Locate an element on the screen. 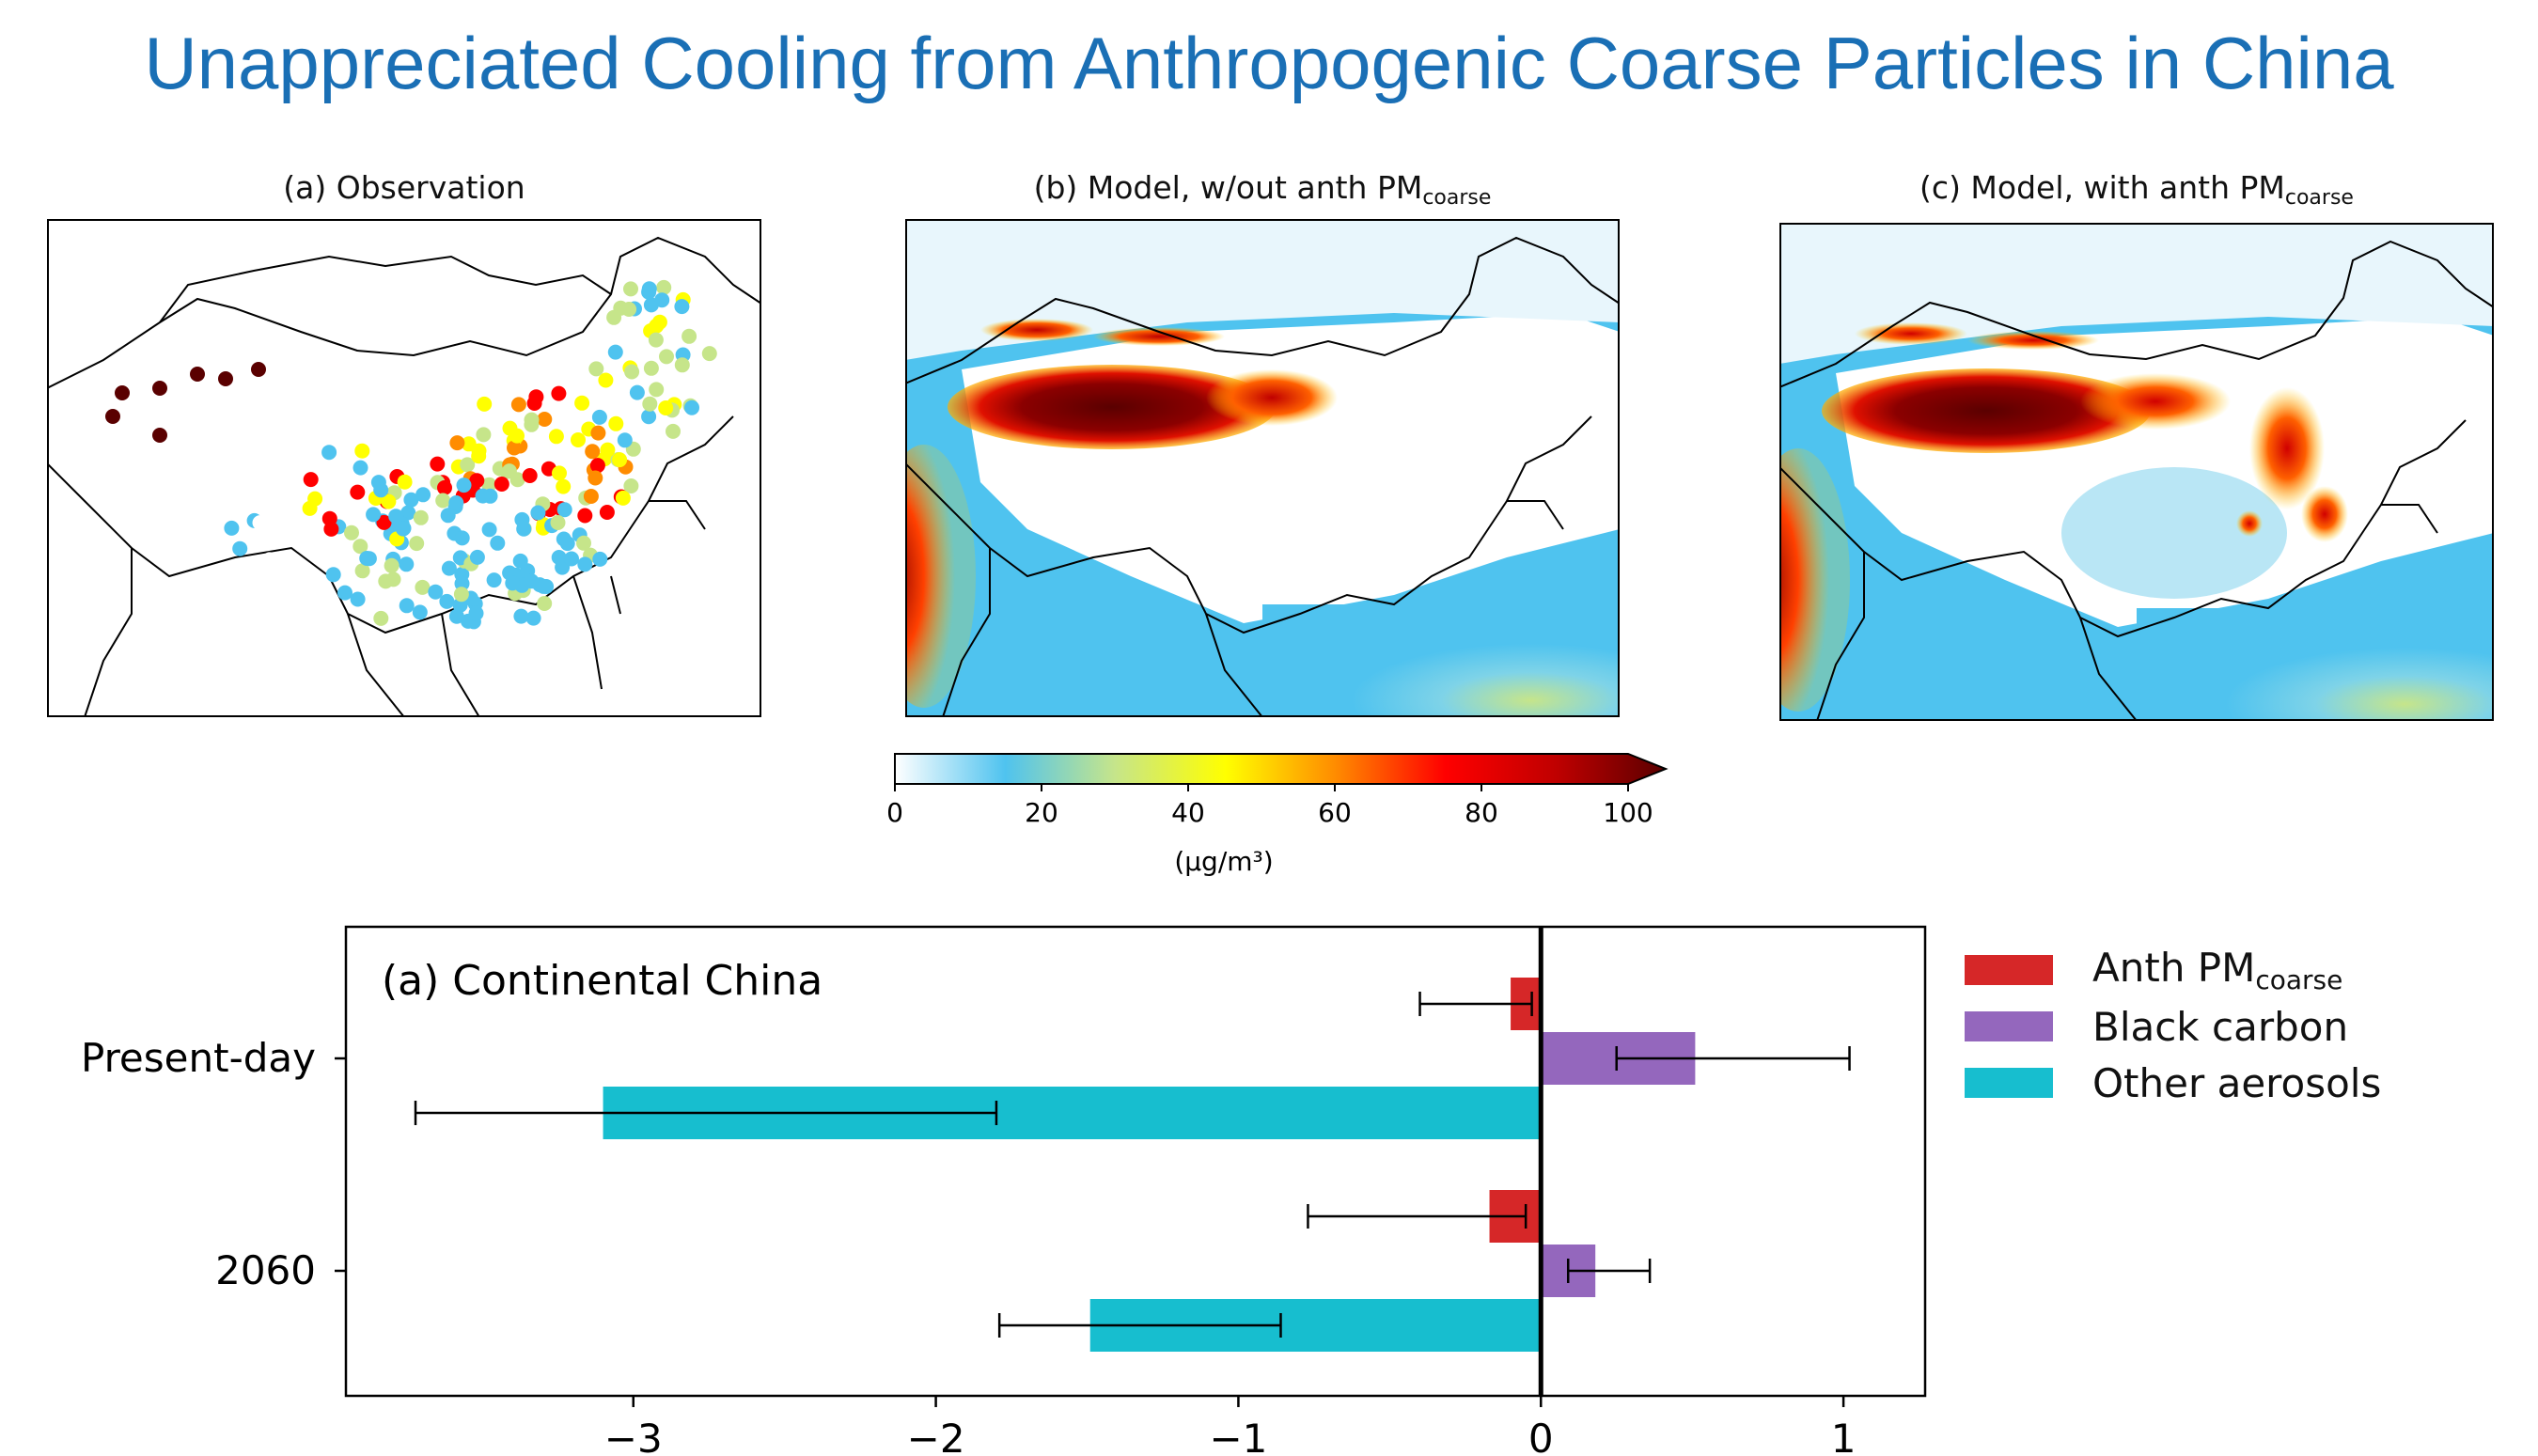 The image size is (2538, 1456). panel-label: (a) Continental China is located at coordinates (602, 981).